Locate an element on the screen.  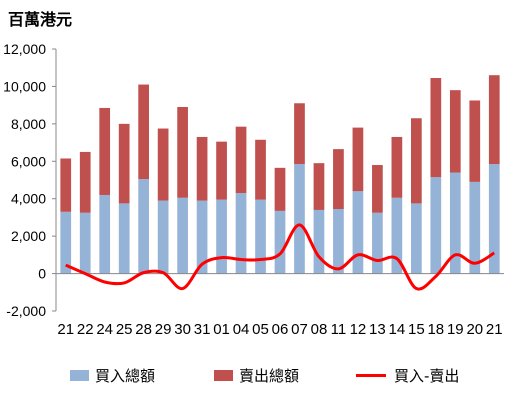
legend: 買入總額 賣出總額 買入-賣出 is located at coordinates (259, 377).